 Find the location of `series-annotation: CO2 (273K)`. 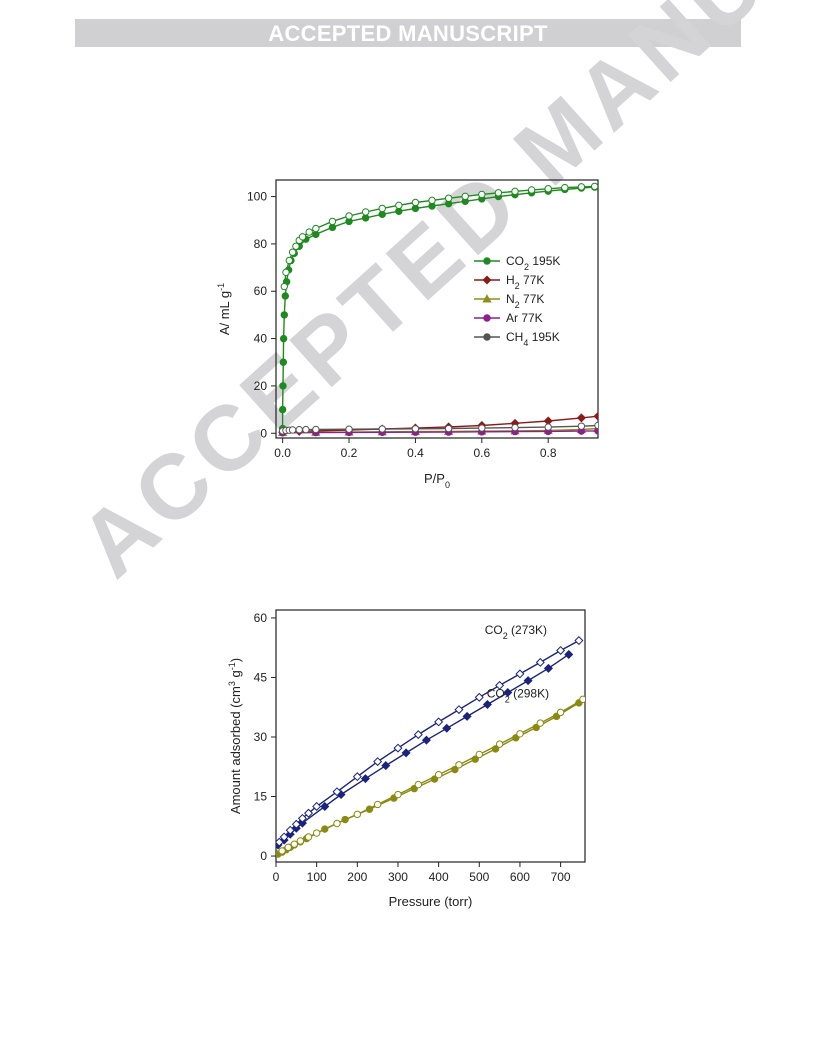

series-annotation: CO2 (273K) is located at coordinates (516, 632).